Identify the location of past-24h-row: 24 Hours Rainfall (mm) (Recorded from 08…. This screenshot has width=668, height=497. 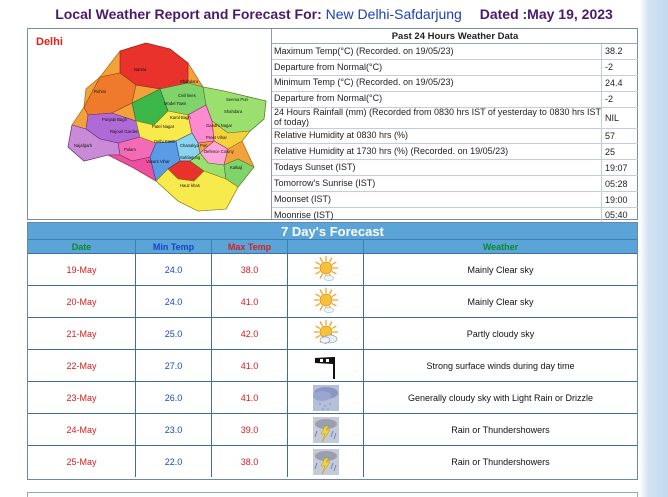
(455, 118).